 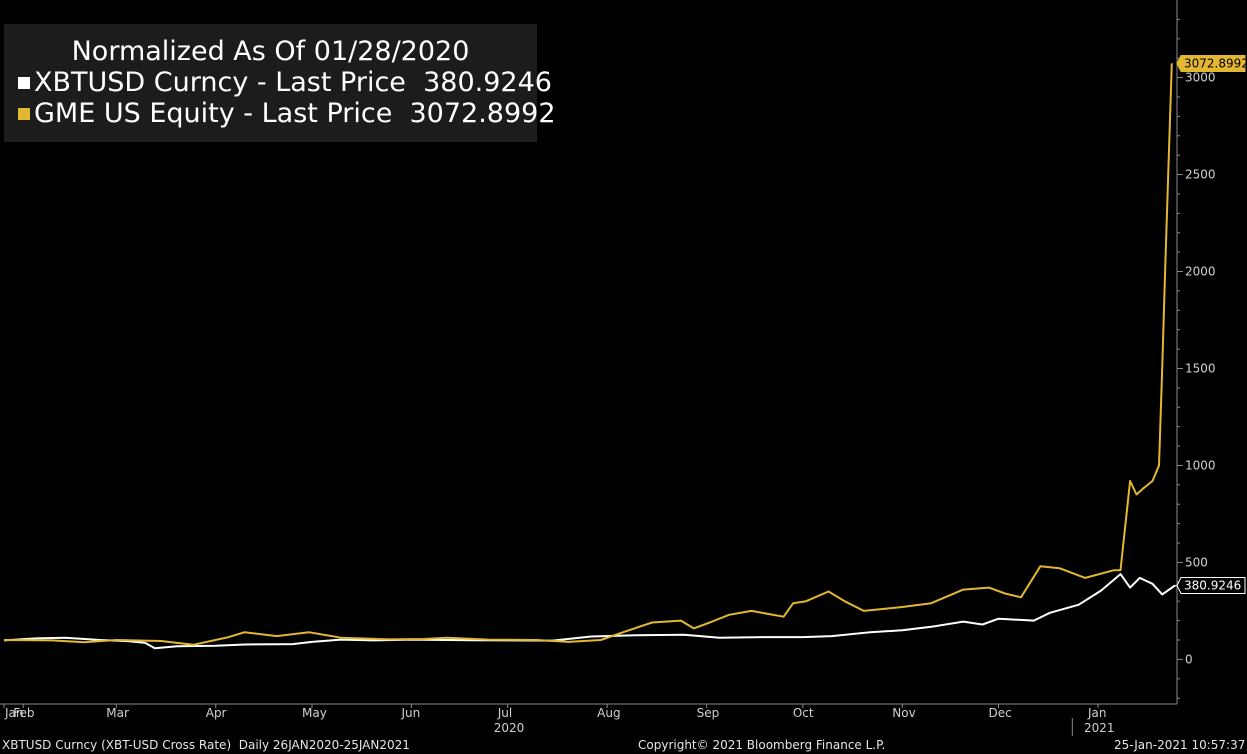 I want to click on x-tick-label: Nov, so click(x=903, y=713).